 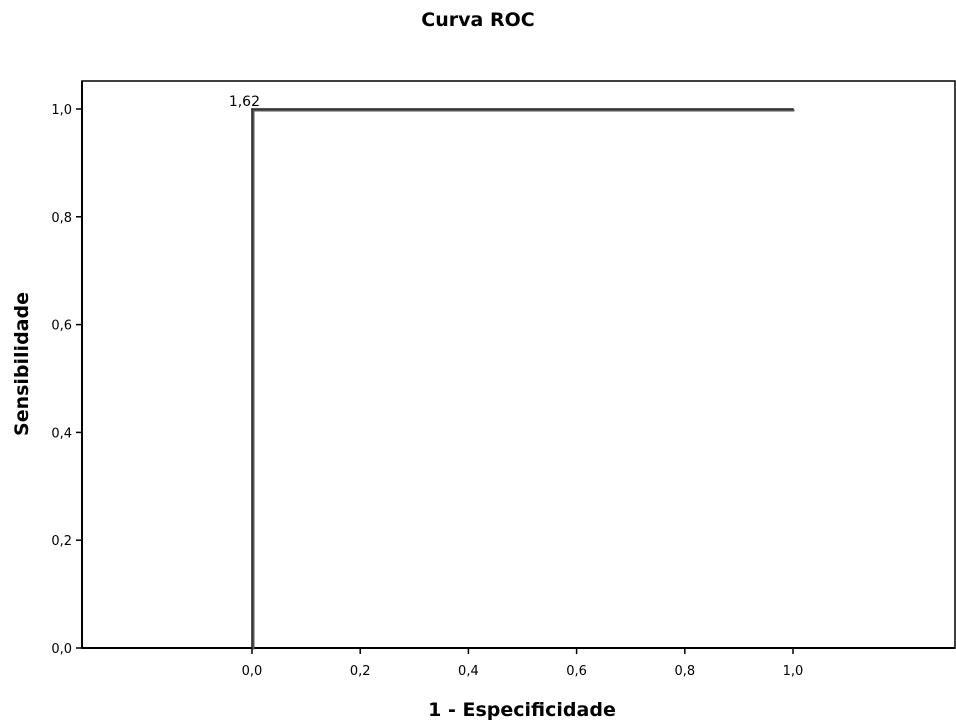 I want to click on y-tick-label: 0,0, so click(x=61, y=649).